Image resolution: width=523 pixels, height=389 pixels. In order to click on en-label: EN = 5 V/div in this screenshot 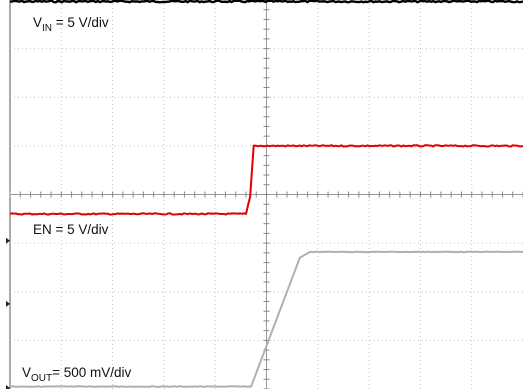, I will do `click(71, 229)`.